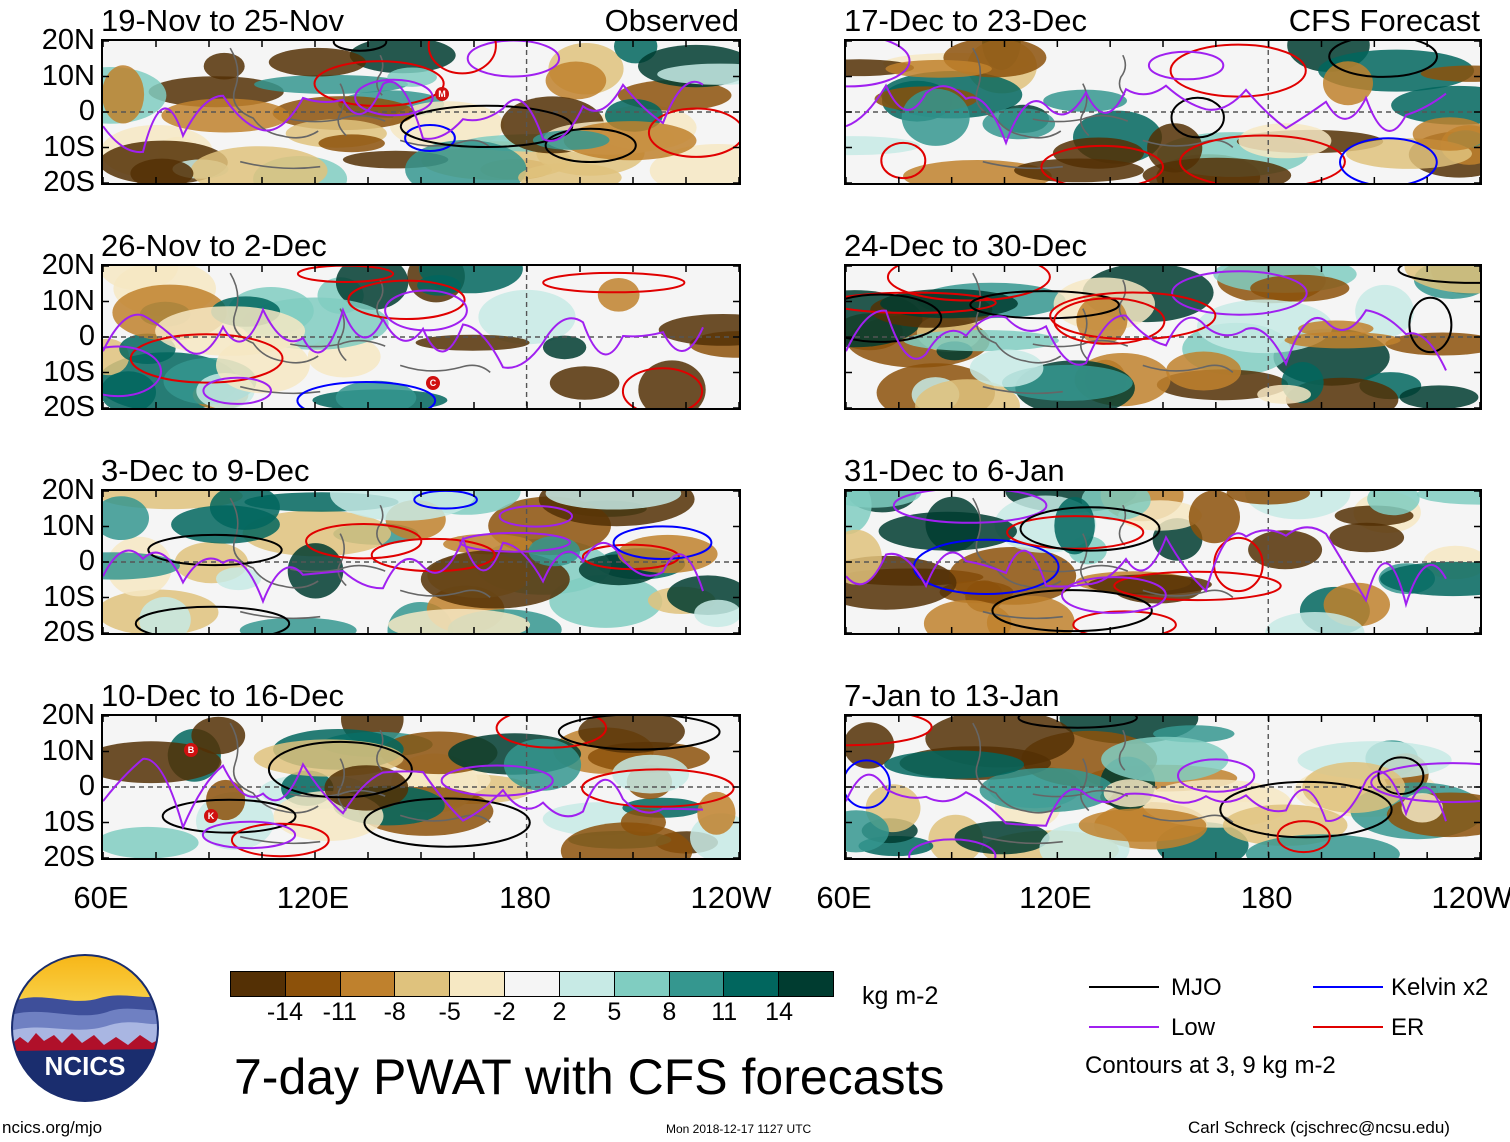 This screenshot has width=1510, height=1142. Describe the element at coordinates (559, 1012) in the screenshot. I see `colorbar-tick-label: 2` at that location.